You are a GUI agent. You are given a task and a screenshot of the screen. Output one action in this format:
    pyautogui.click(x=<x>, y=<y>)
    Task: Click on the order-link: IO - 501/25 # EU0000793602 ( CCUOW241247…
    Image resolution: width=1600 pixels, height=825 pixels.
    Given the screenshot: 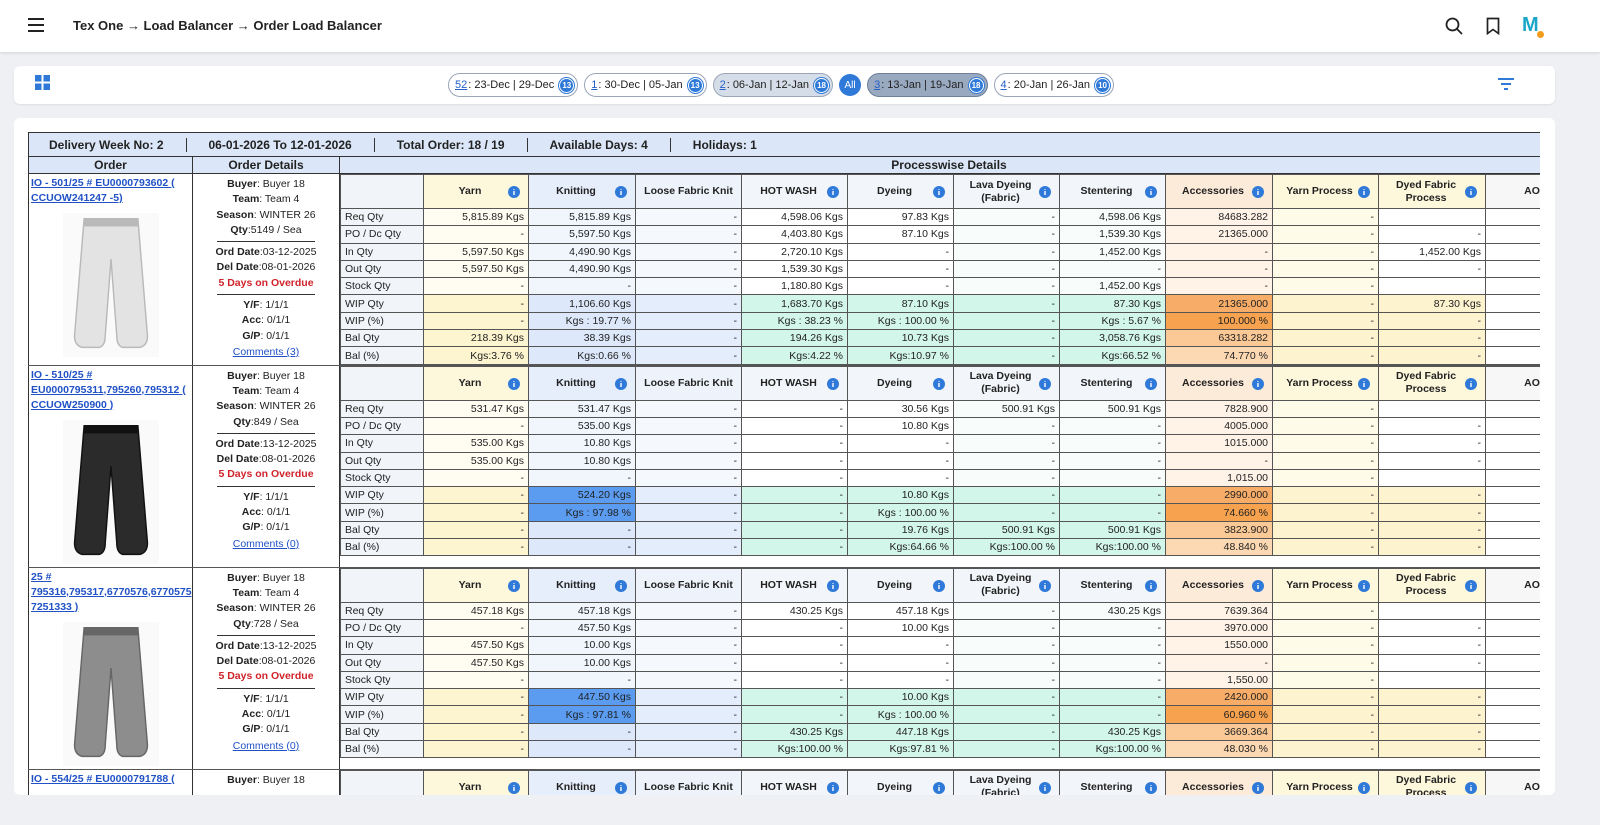 What is the action you would take?
    pyautogui.click(x=110, y=191)
    